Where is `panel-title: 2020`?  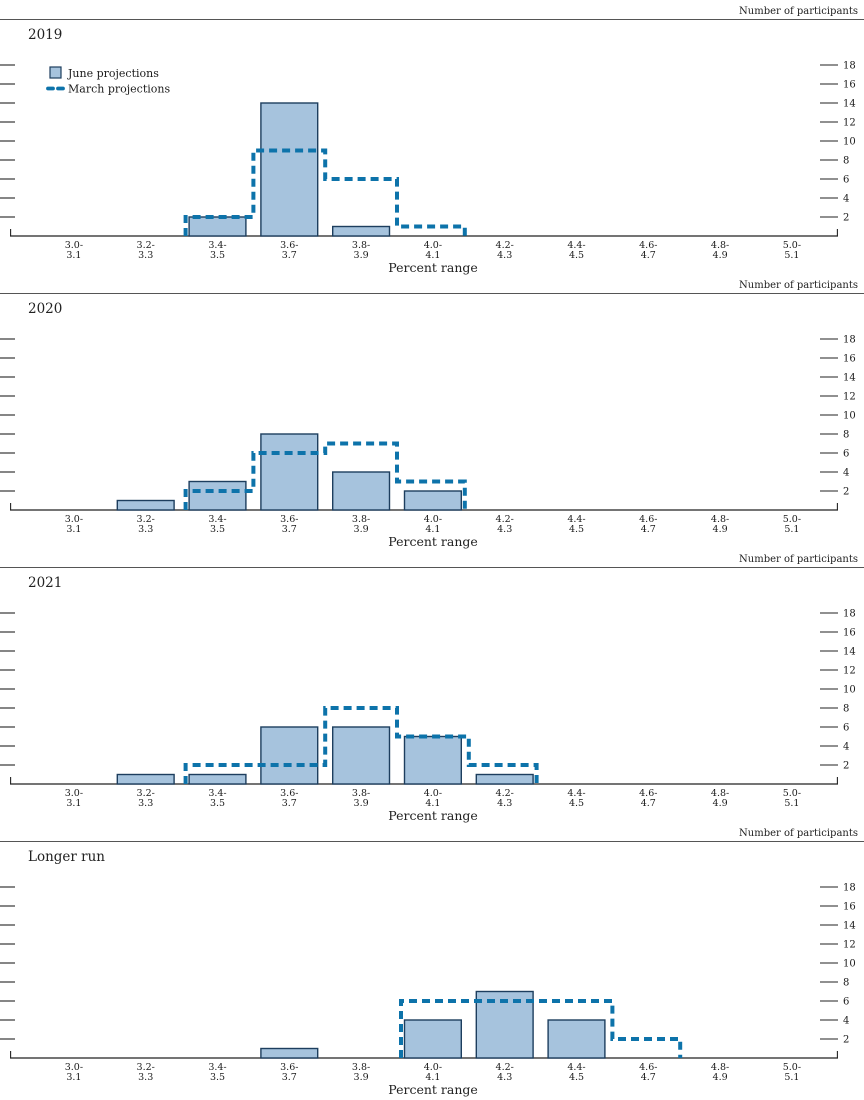 panel-title: 2020 is located at coordinates (45, 309).